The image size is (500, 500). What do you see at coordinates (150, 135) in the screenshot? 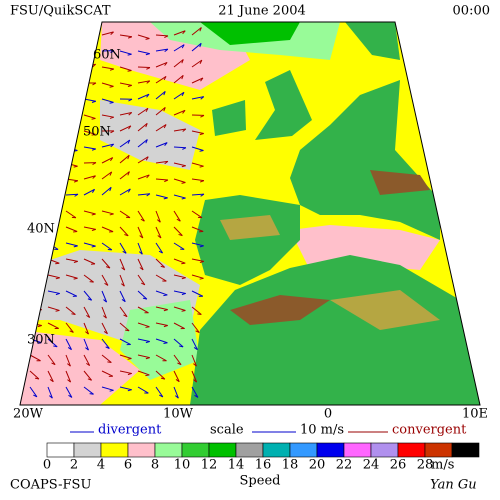
I see `calm-zone` at bounding box center [150, 135].